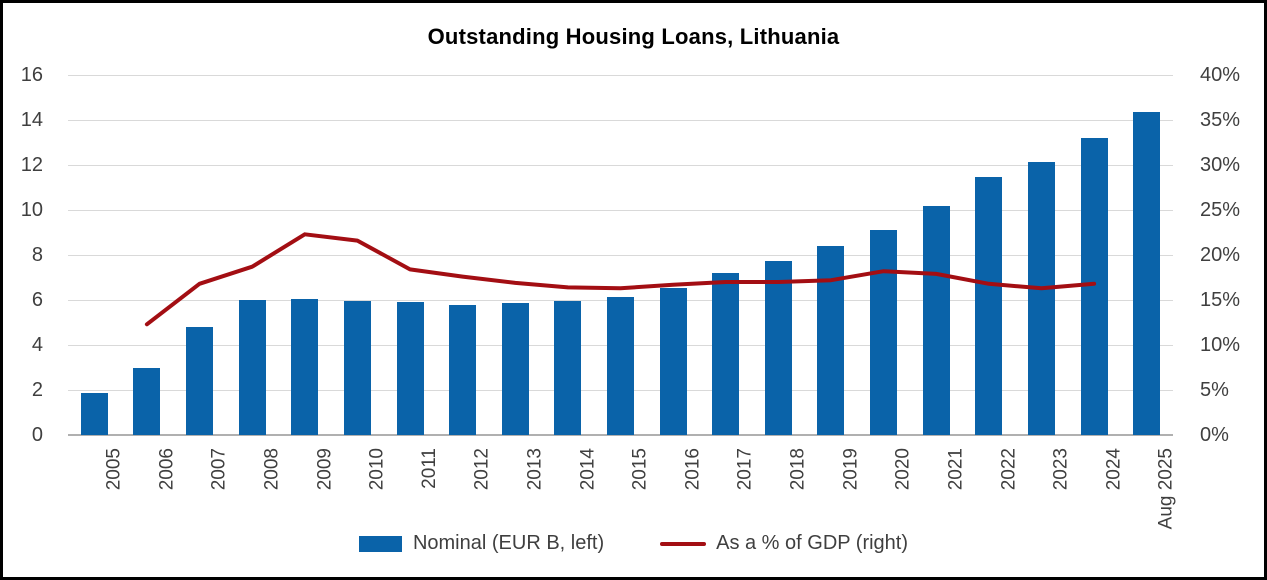 The image size is (1267, 580). What do you see at coordinates (252, 367) in the screenshot?
I see `bar-2008` at bounding box center [252, 367].